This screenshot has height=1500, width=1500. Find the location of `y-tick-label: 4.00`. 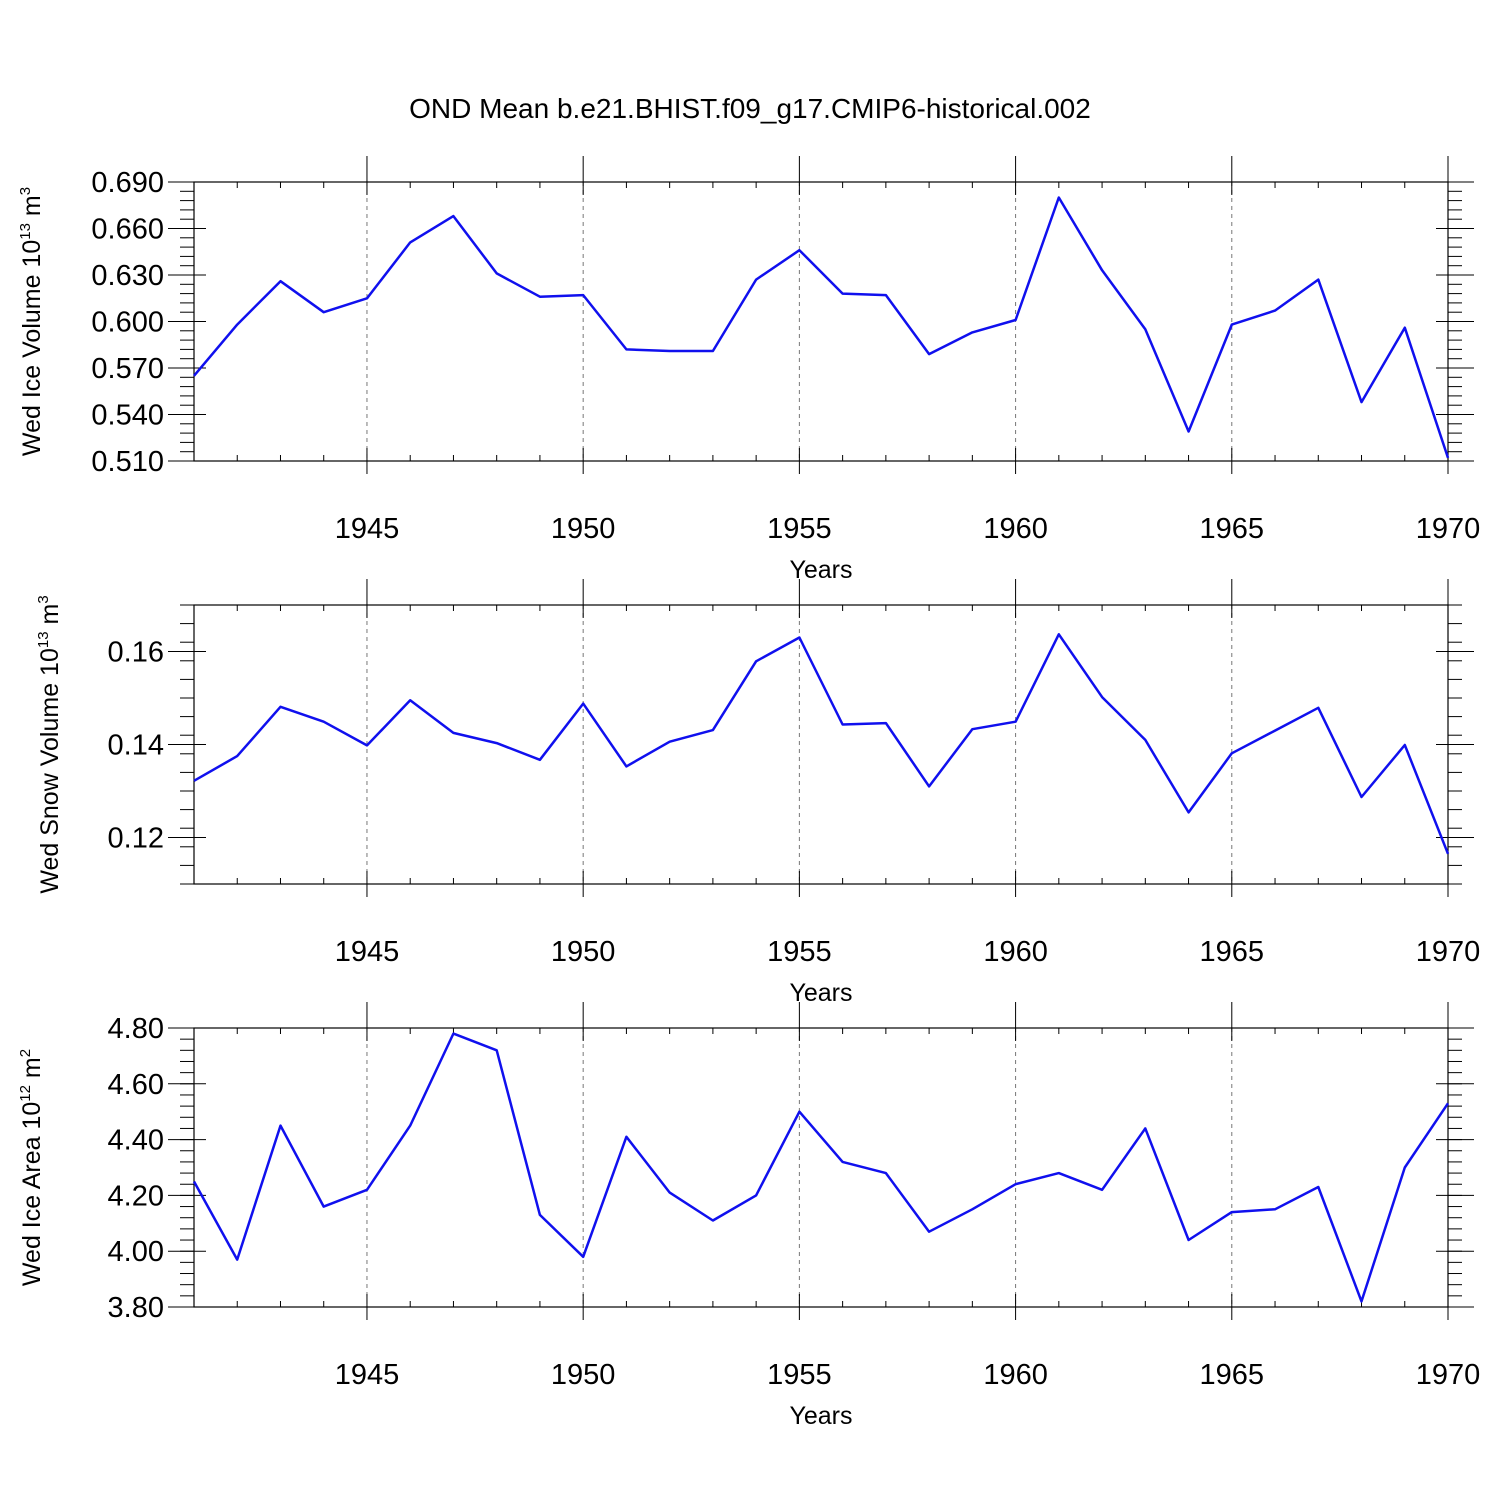

y-tick-label: 4.00 is located at coordinates (136, 1252).